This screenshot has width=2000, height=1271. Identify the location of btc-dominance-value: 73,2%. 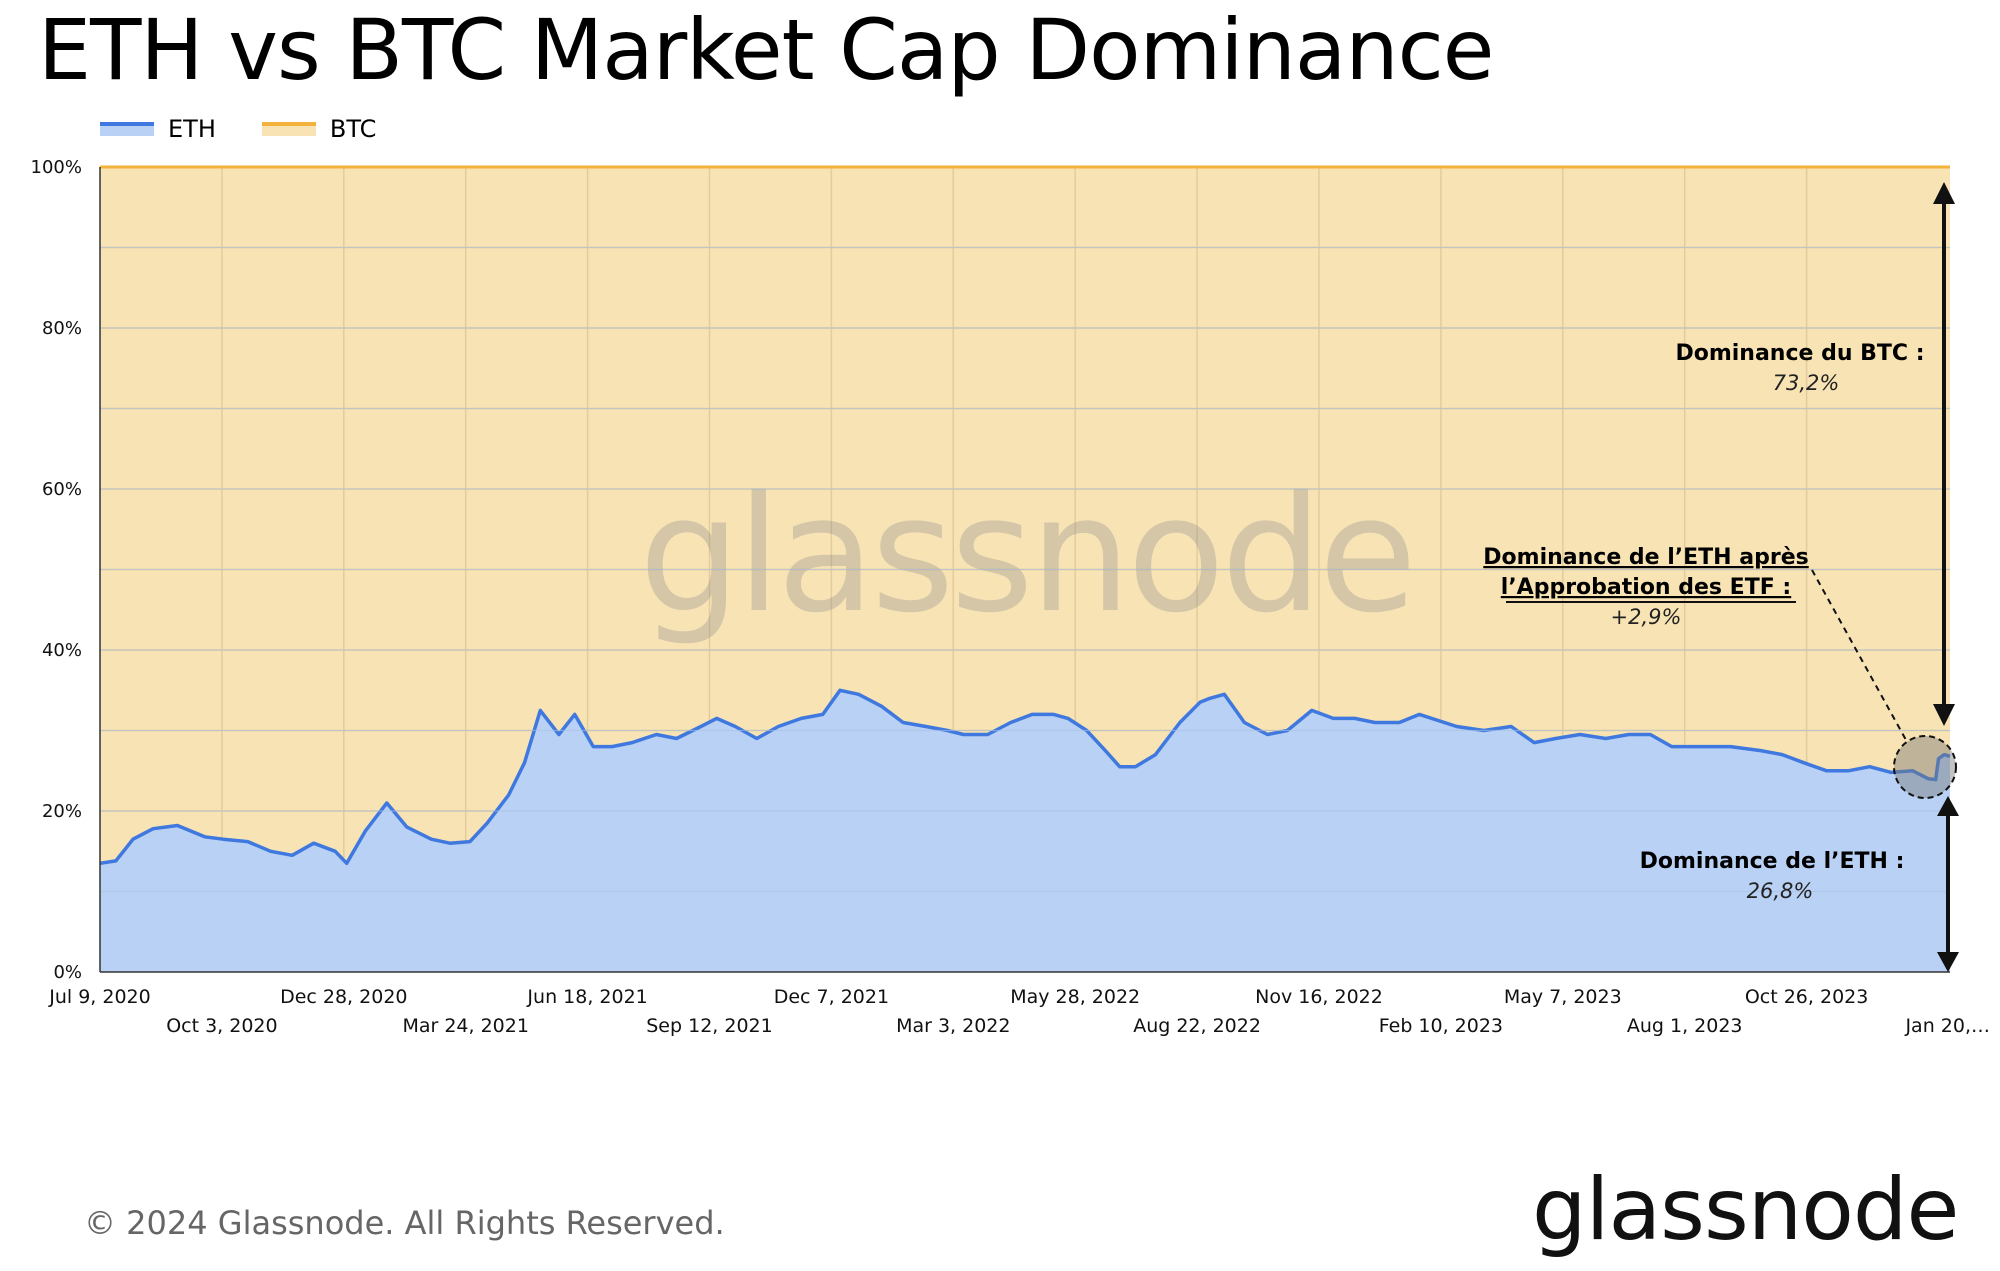
(1806, 383).